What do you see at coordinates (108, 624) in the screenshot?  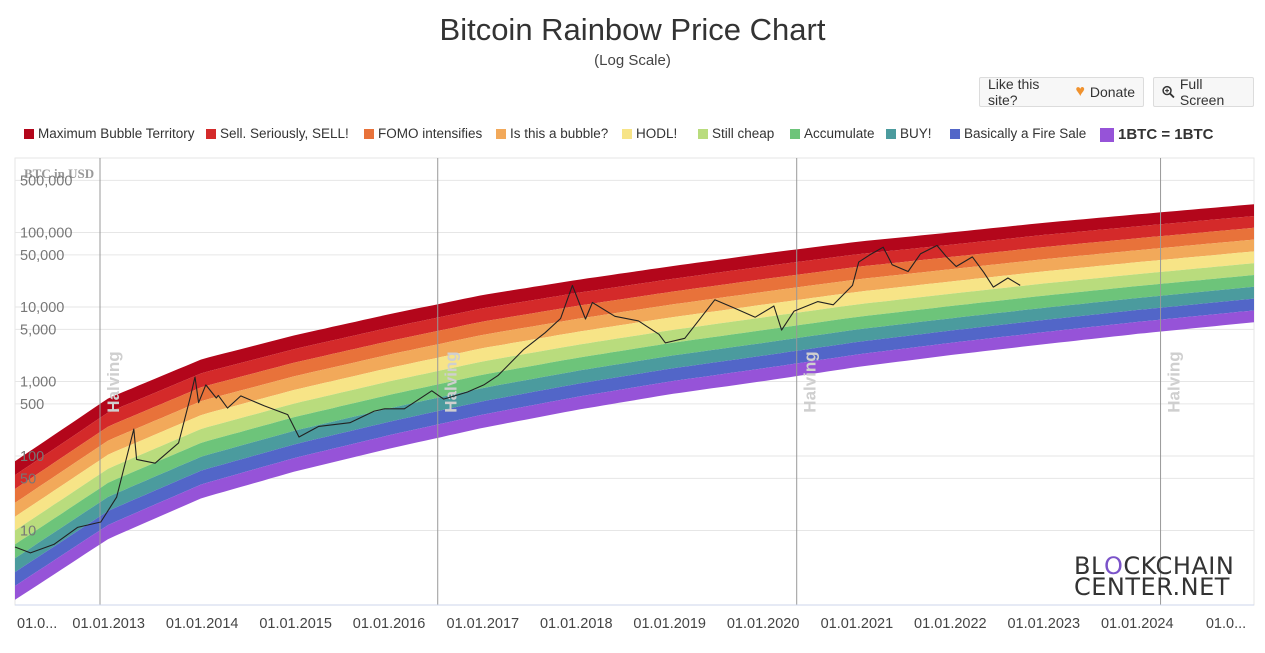 I see `x-tick-label: 01.01.2013` at bounding box center [108, 624].